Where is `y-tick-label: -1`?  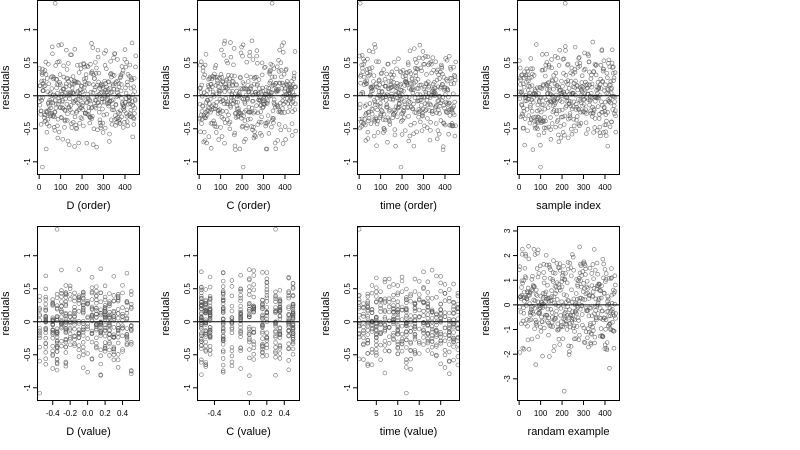 y-tick-label: -1 is located at coordinates (27, 388).